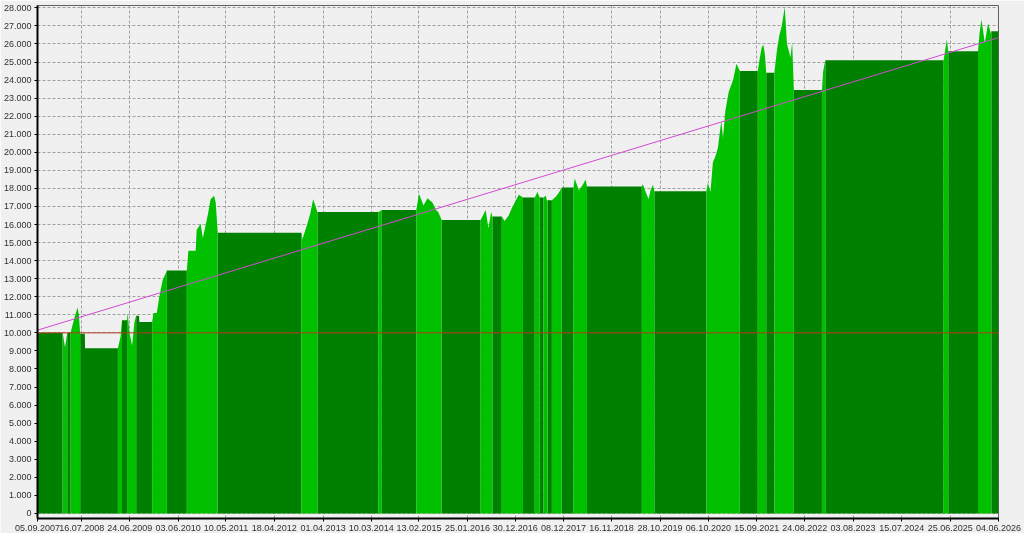  I want to click on y-tick-label: 24.000, so click(17, 80).